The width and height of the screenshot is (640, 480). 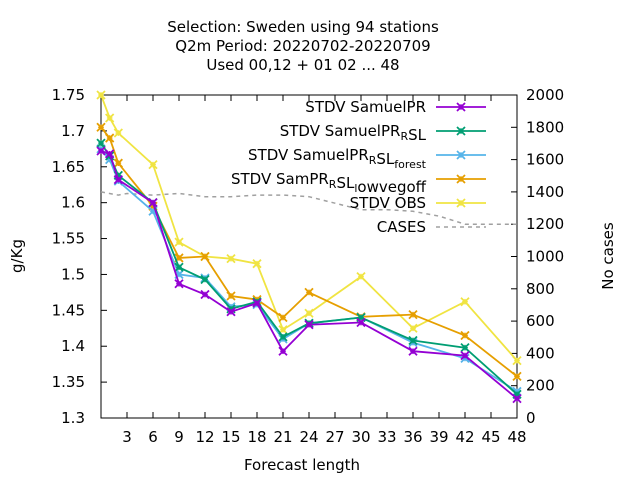 What do you see at coordinates (516, 437) in the screenshot?
I see `x-tick-label: 48` at bounding box center [516, 437].